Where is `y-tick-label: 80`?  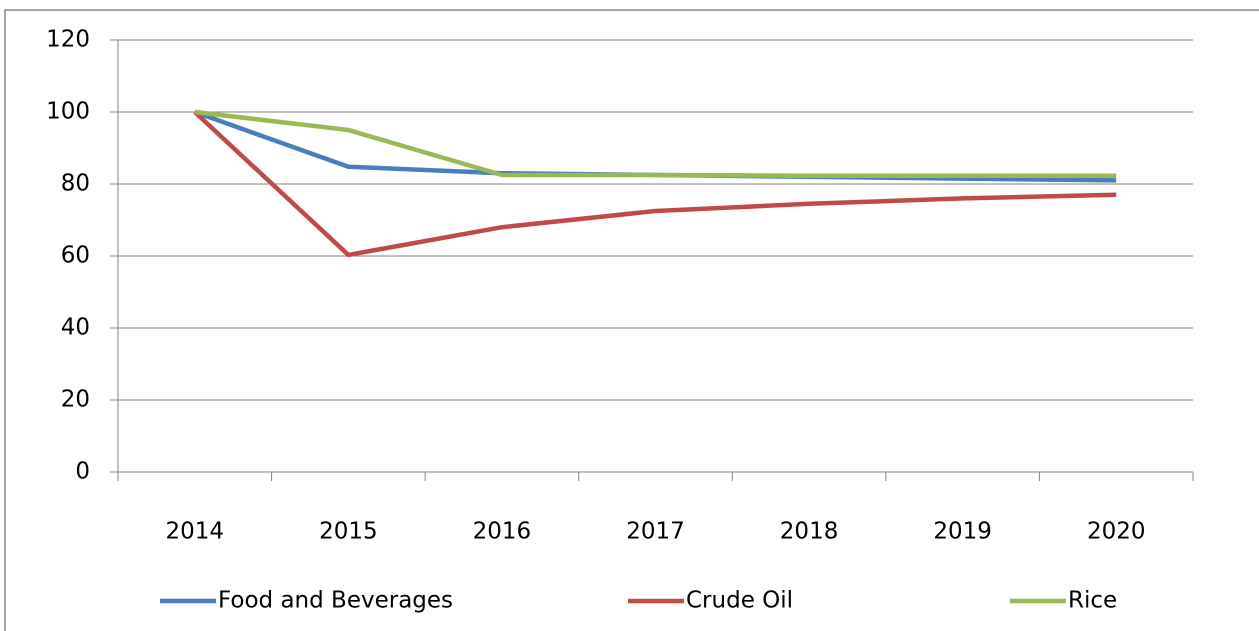
y-tick-label: 80 is located at coordinates (75, 184).